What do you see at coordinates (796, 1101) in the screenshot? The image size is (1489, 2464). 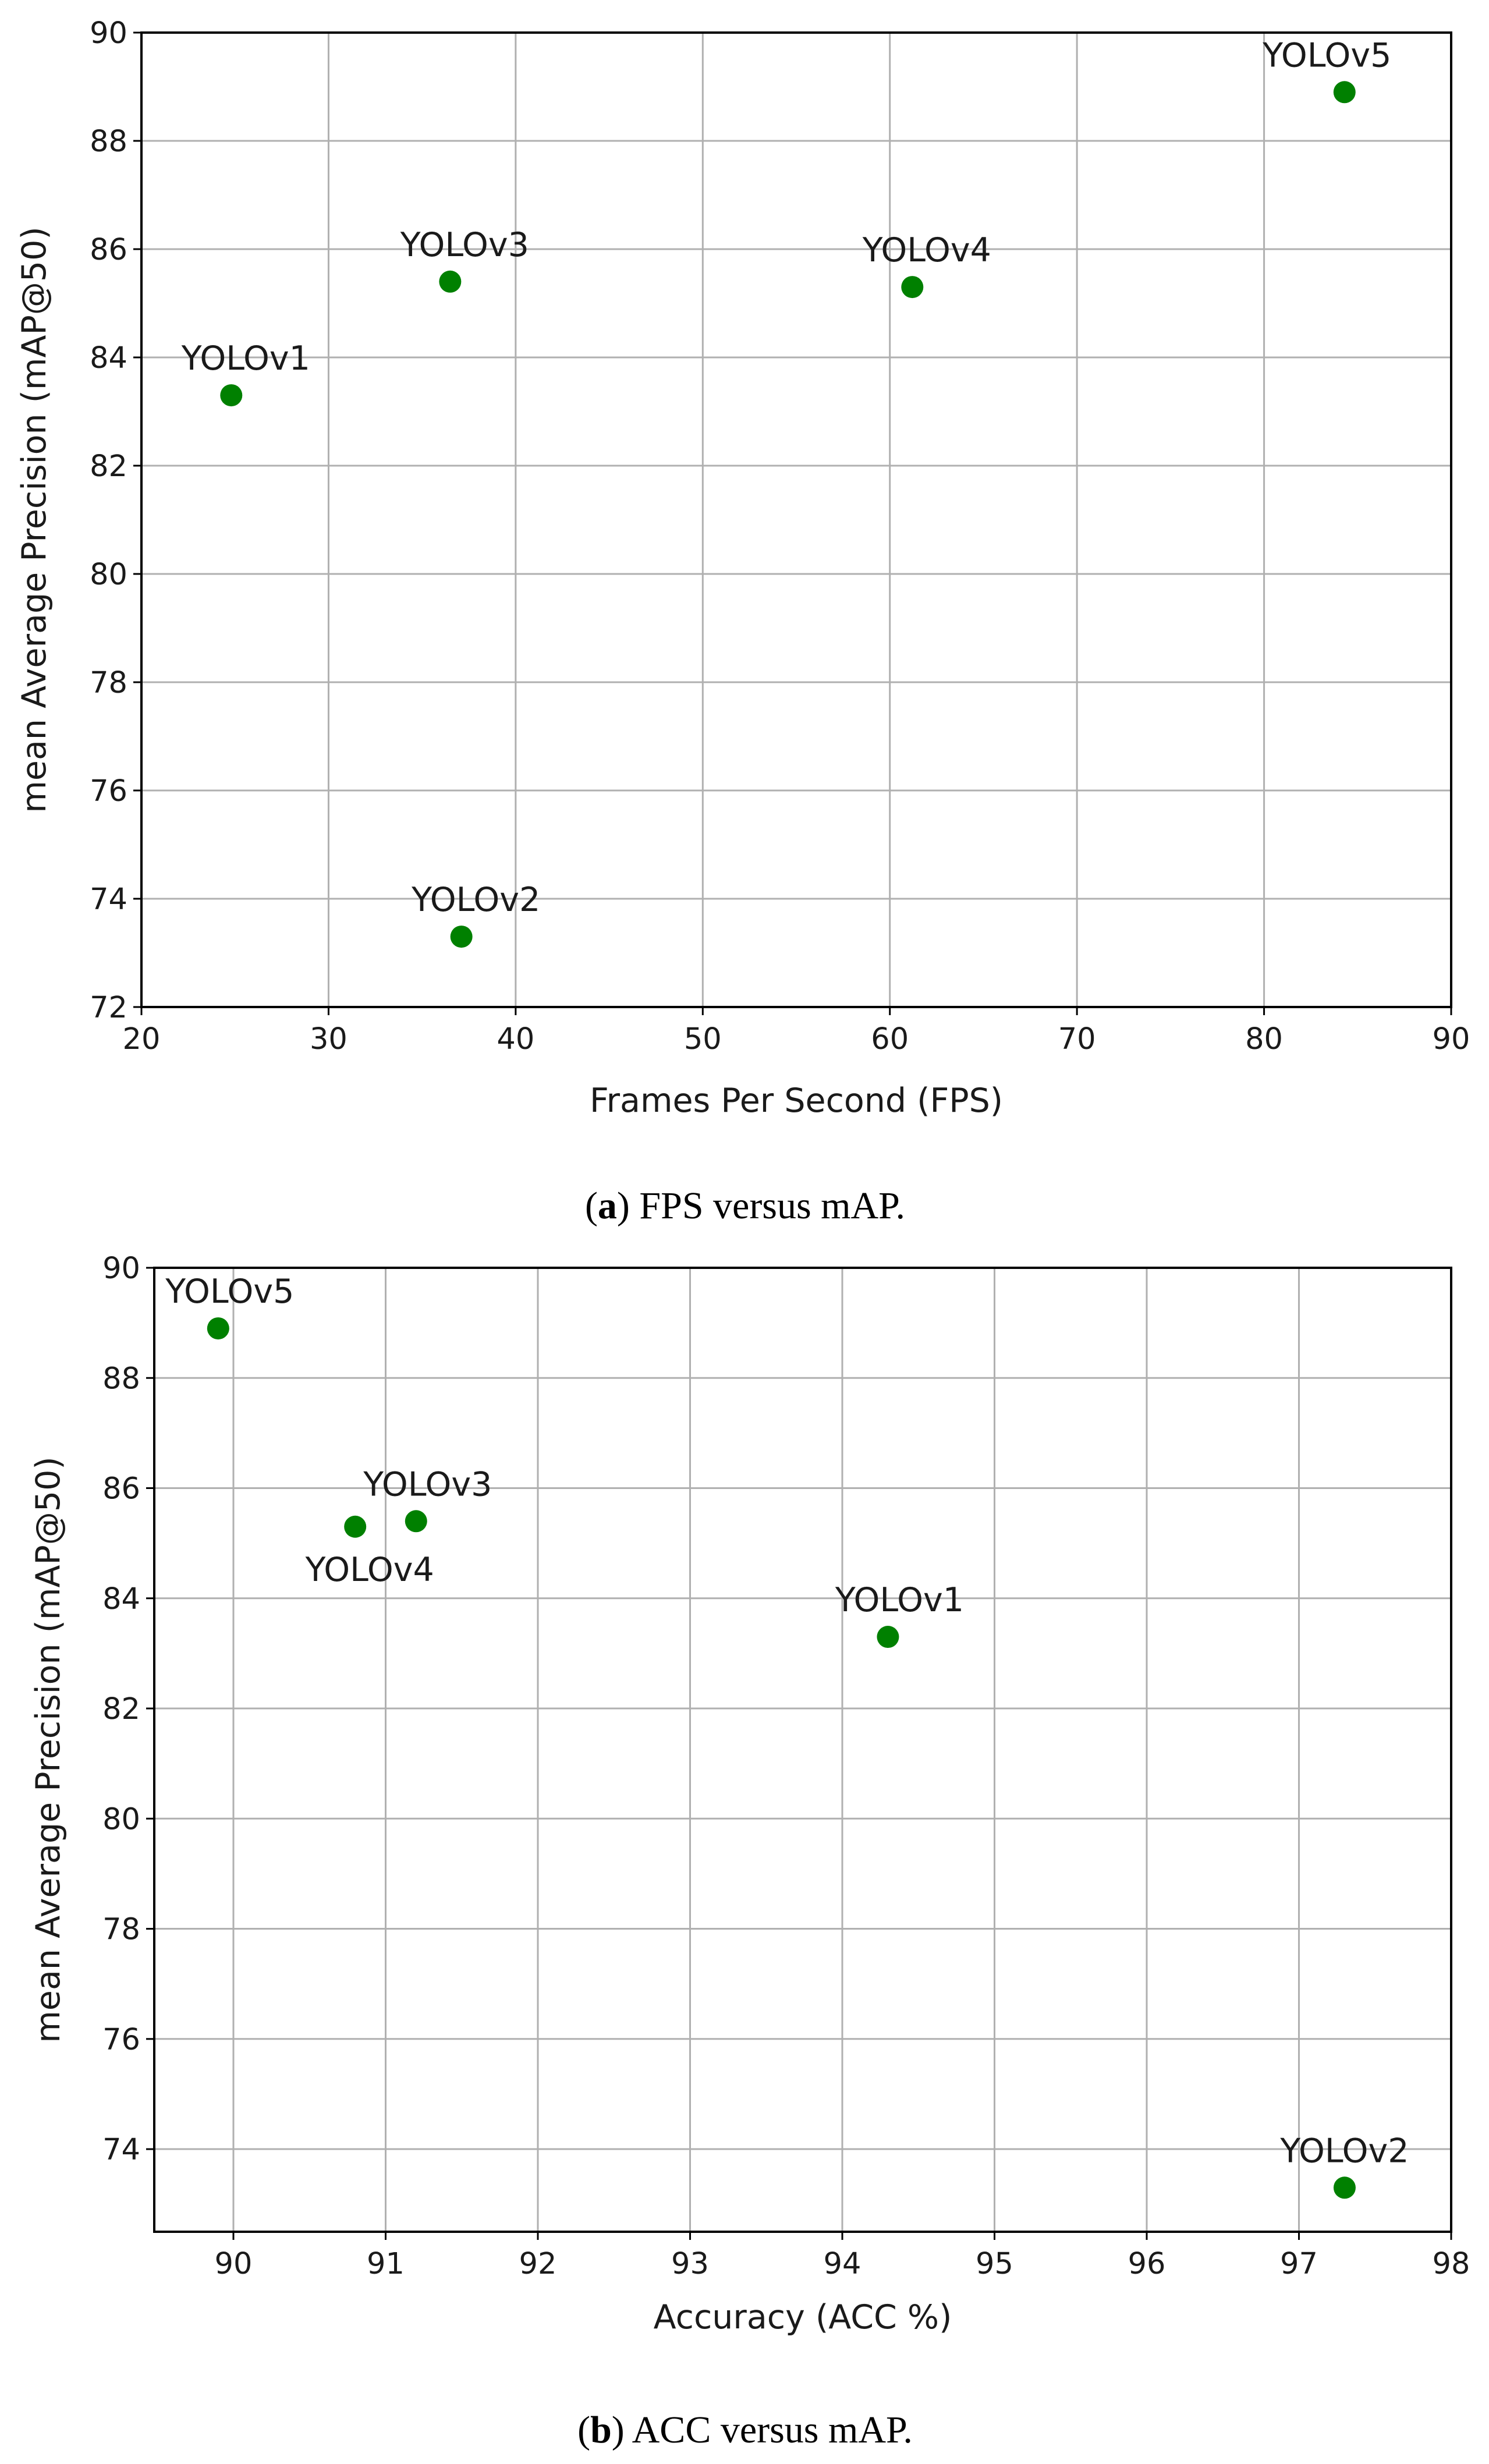 I see `panel-a-x-axis-label: Frames Per Second (FPS)` at bounding box center [796, 1101].